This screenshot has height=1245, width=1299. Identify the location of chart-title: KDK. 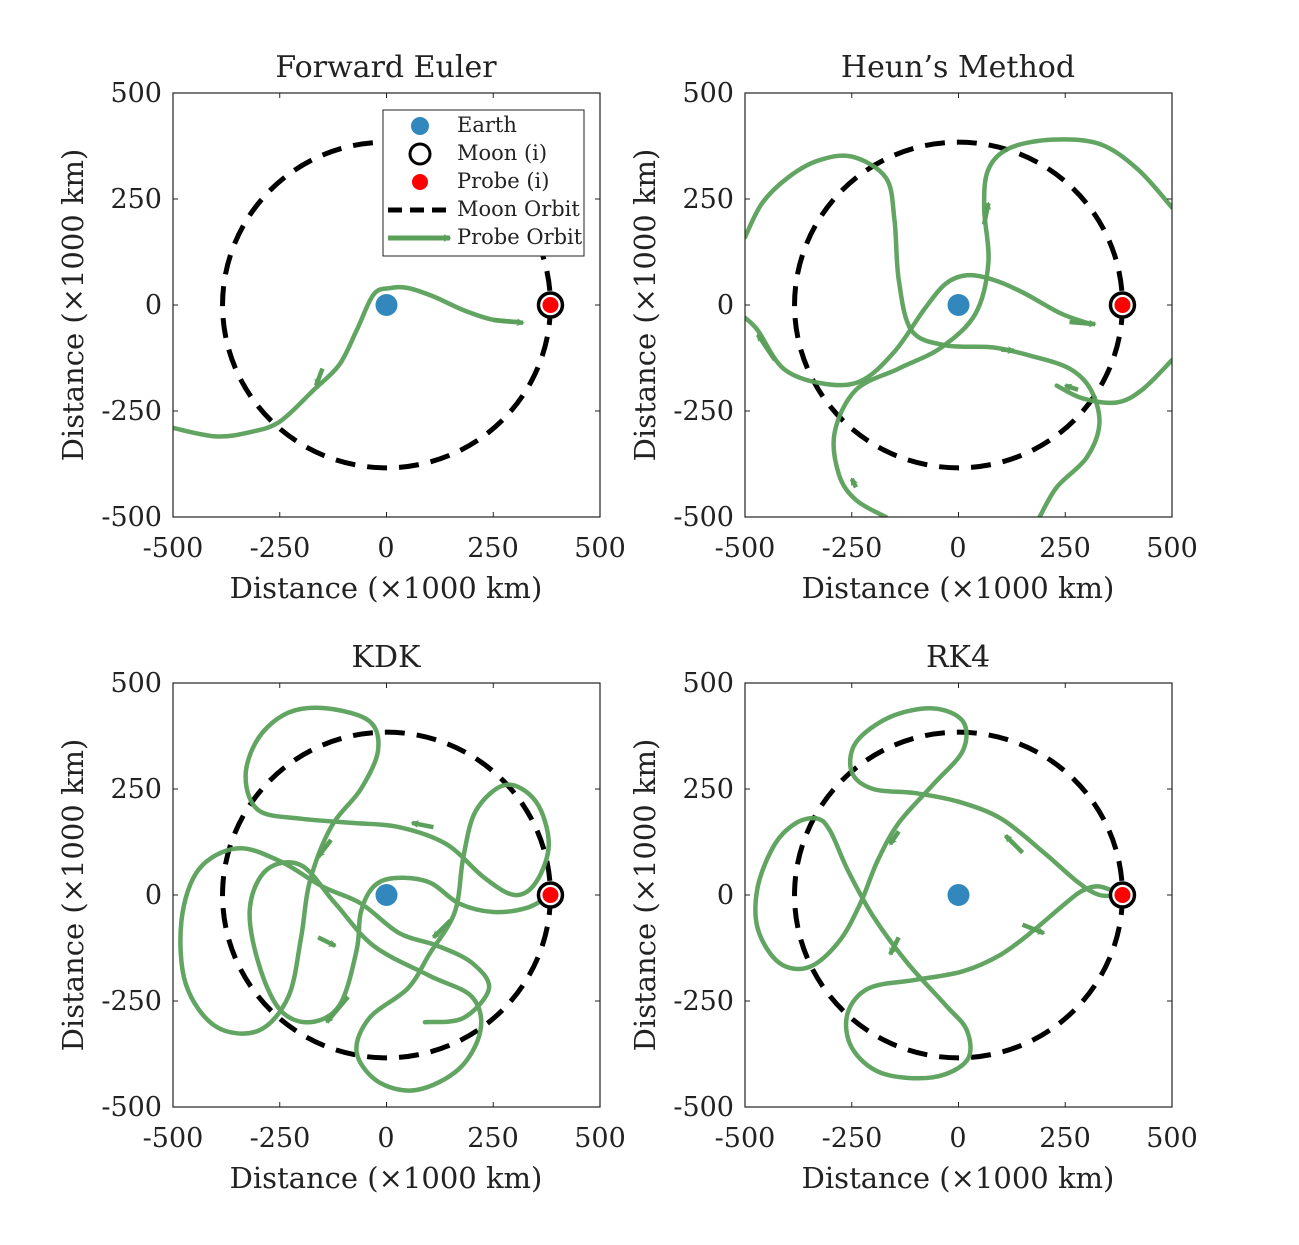
(386, 657).